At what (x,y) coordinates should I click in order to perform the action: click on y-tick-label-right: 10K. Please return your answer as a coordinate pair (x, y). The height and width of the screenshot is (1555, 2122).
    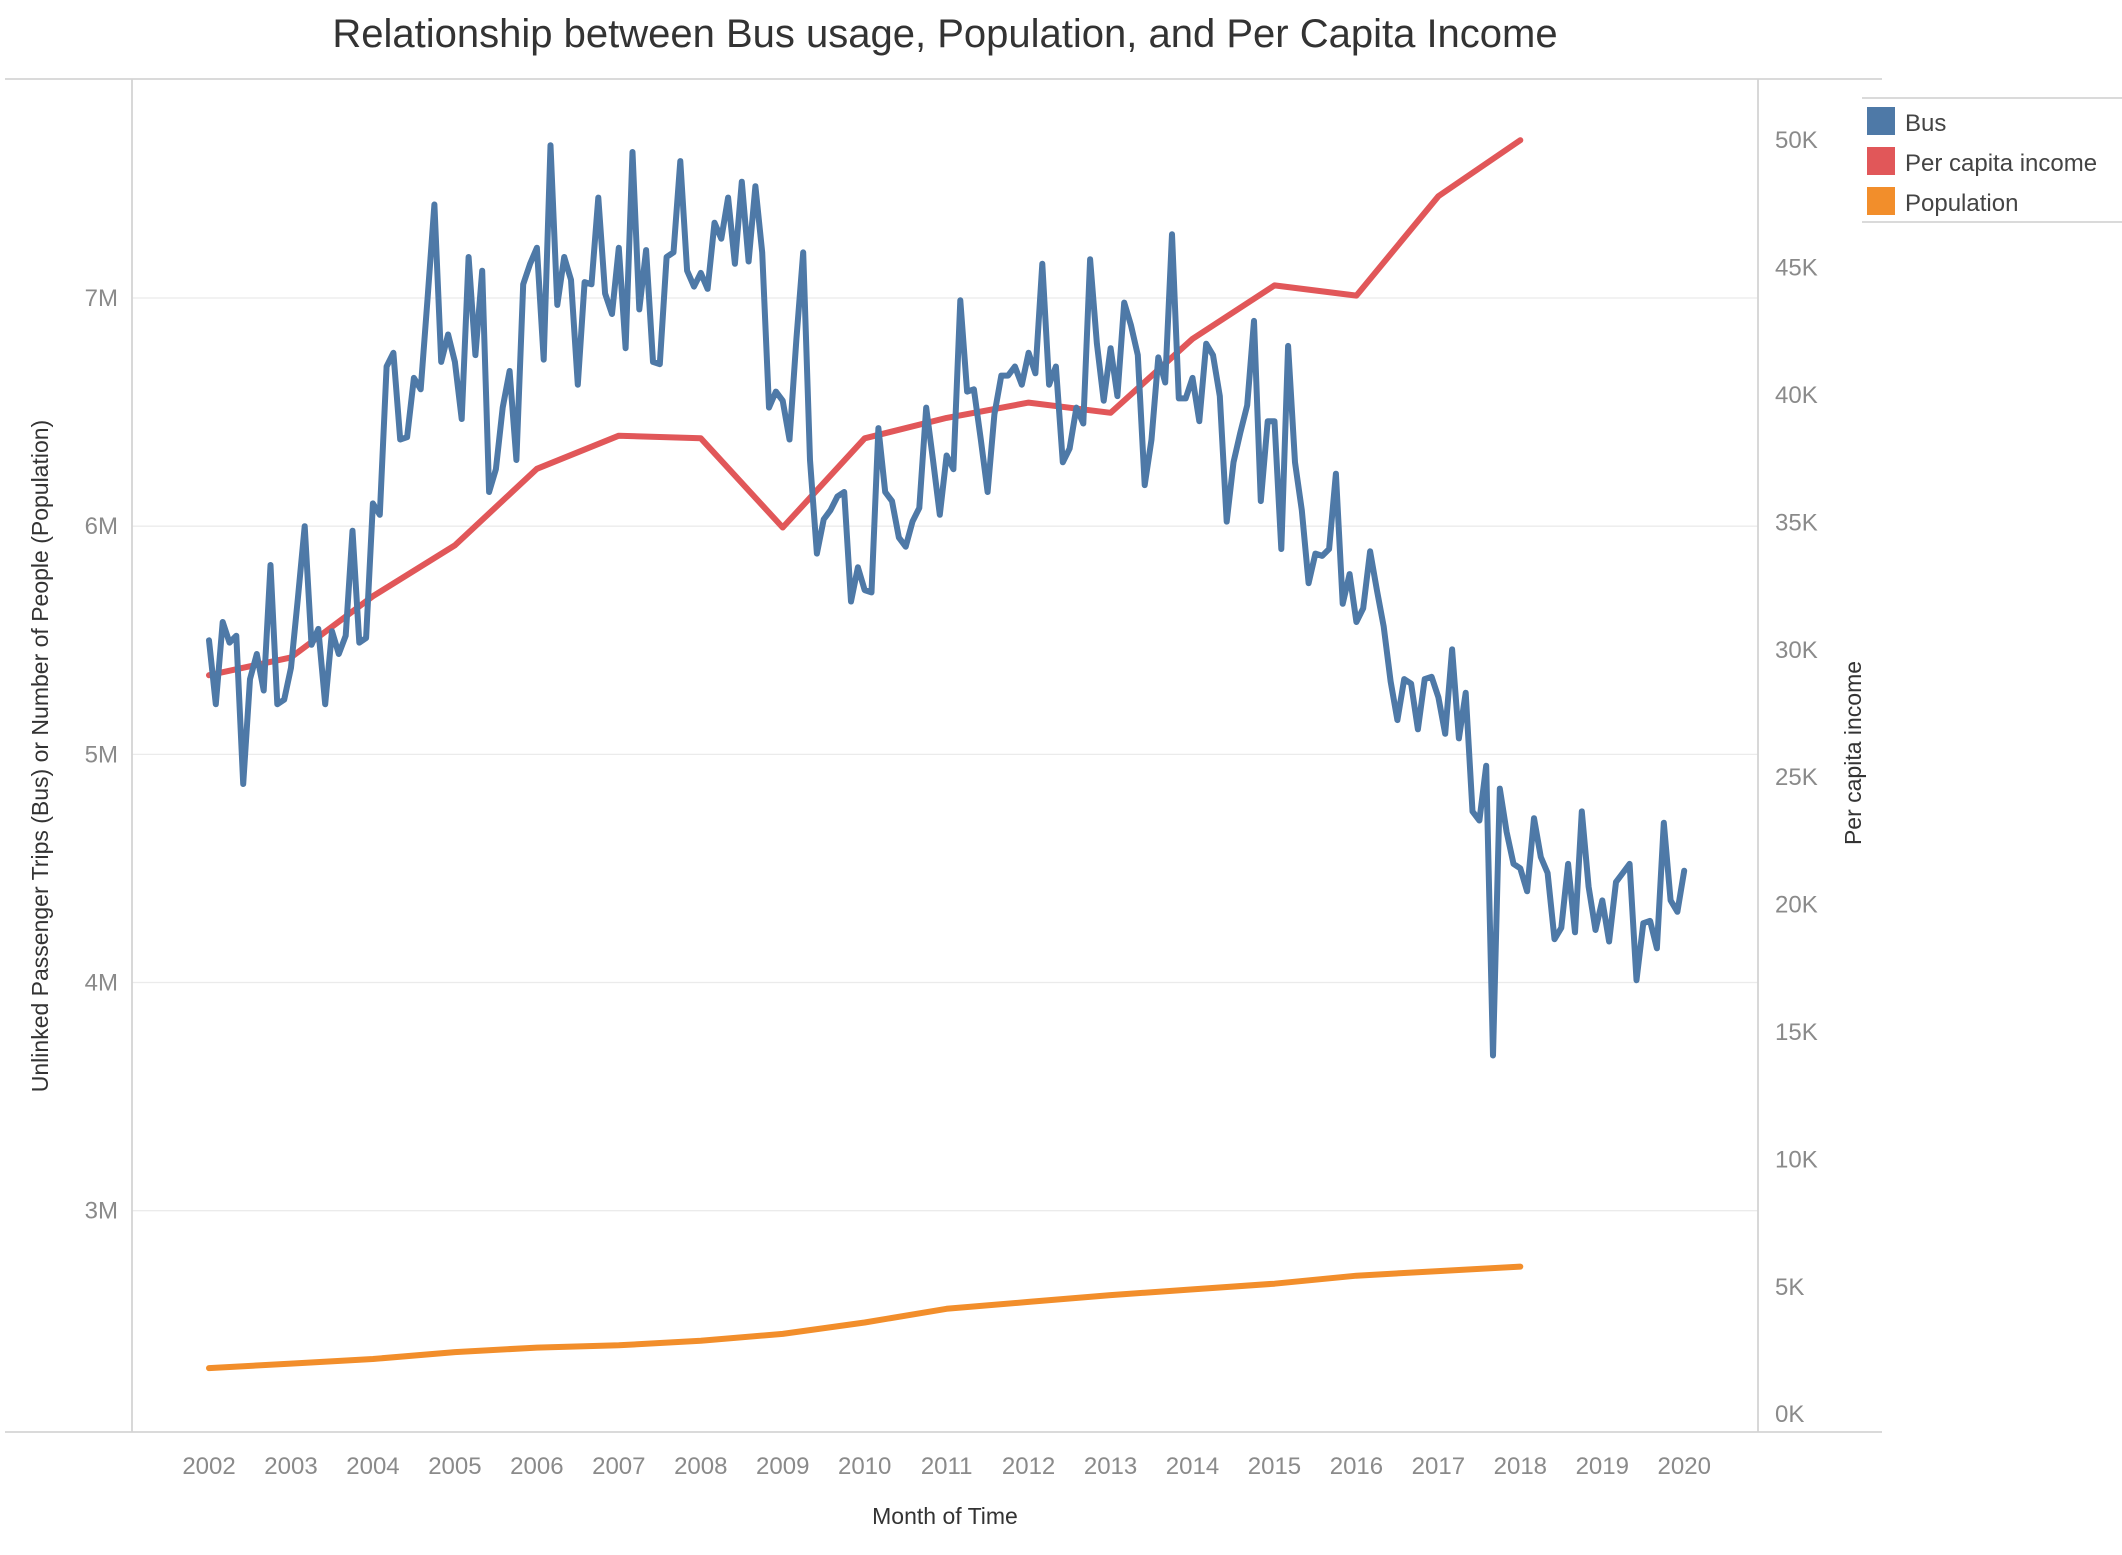
    Looking at the image, I should click on (1796, 1159).